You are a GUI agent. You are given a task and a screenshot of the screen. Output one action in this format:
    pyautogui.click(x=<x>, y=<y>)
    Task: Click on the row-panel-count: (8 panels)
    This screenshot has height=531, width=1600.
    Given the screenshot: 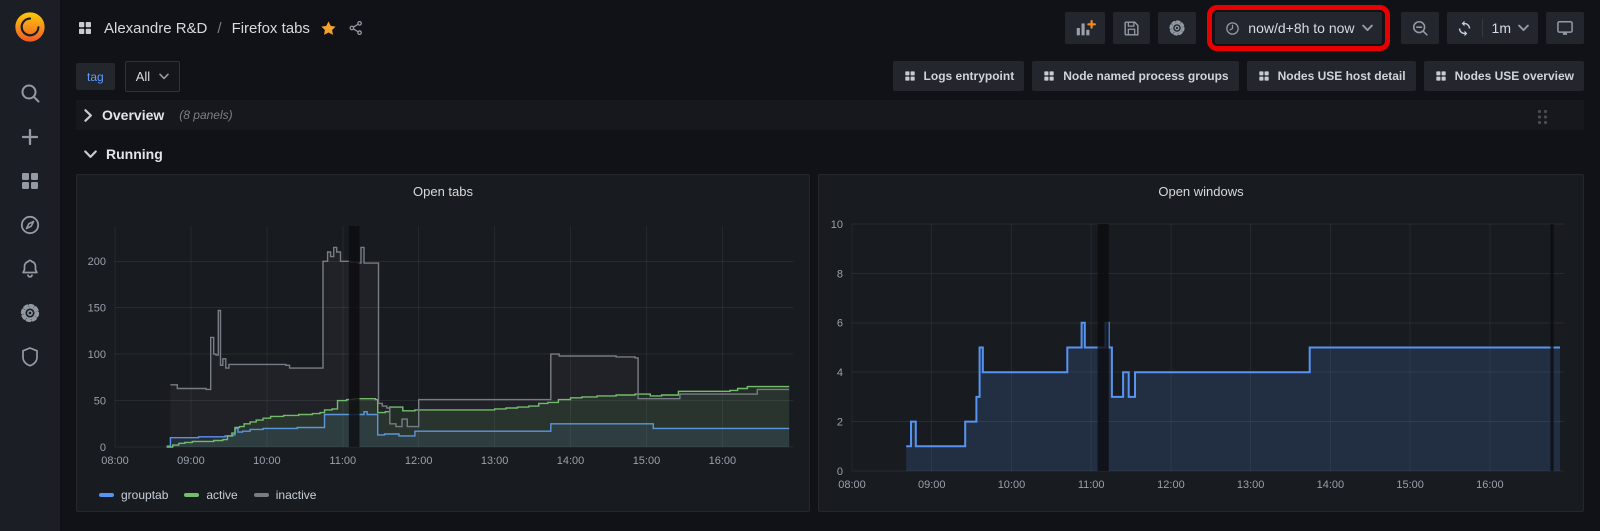 What is the action you would take?
    pyautogui.click(x=206, y=115)
    